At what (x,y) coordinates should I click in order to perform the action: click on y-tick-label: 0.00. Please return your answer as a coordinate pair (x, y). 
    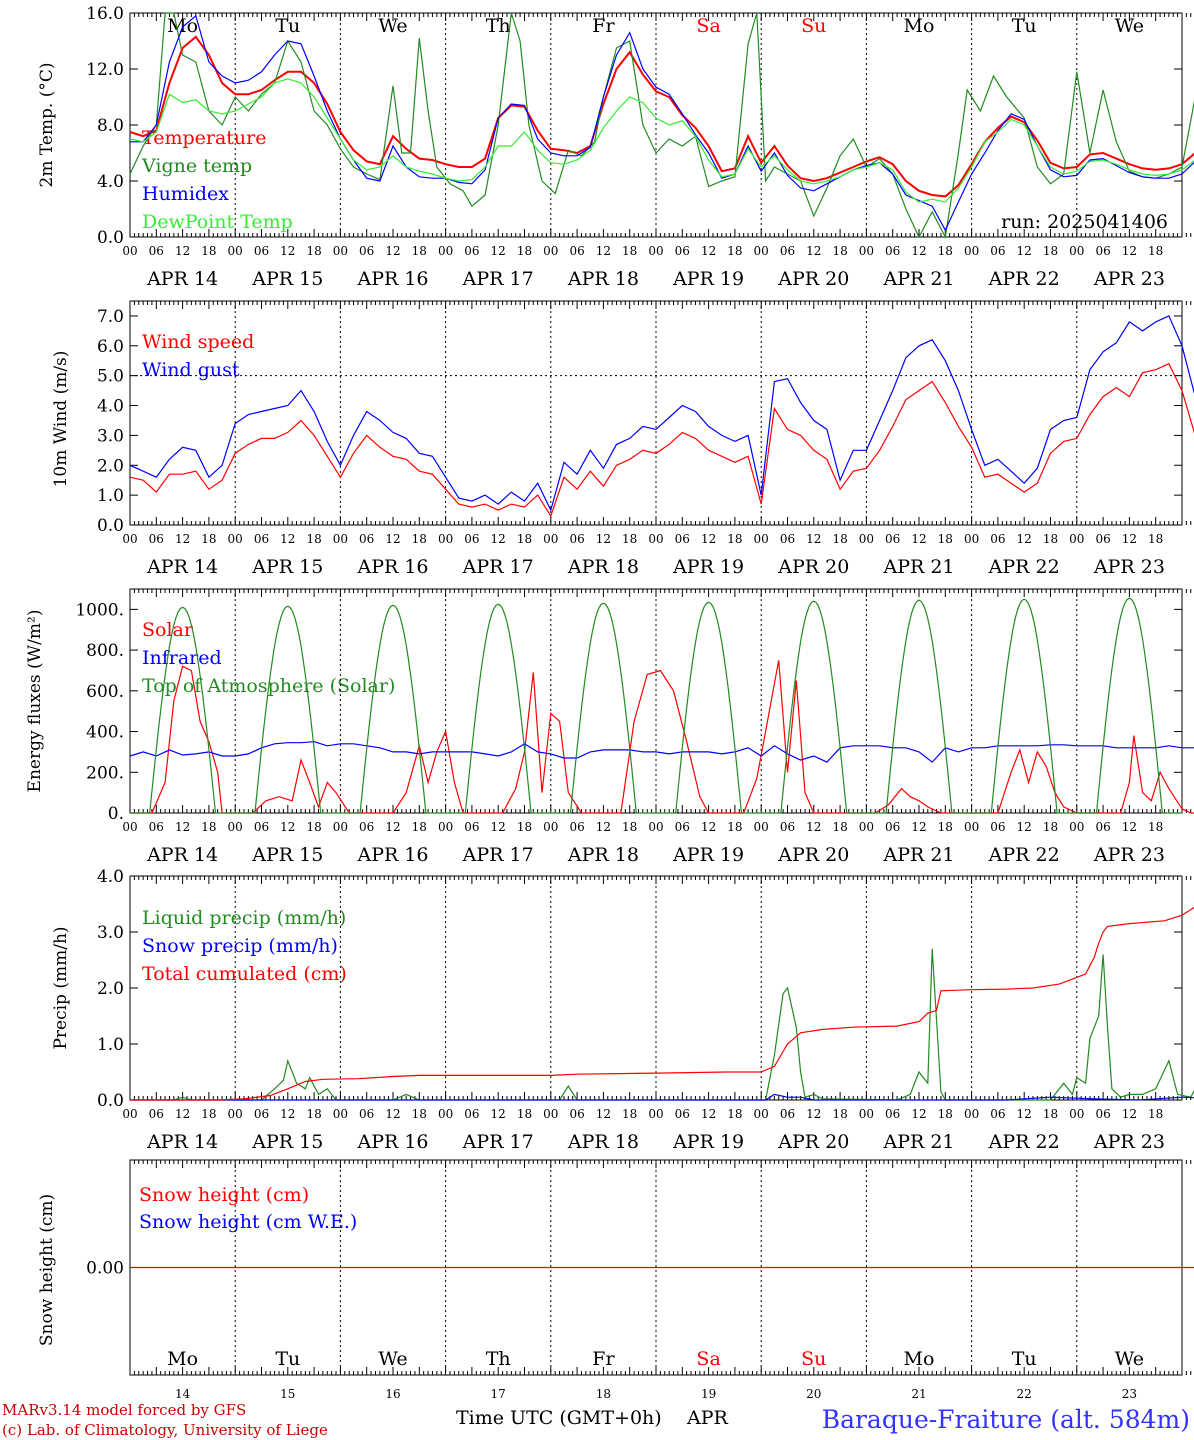
    Looking at the image, I should click on (105, 1269).